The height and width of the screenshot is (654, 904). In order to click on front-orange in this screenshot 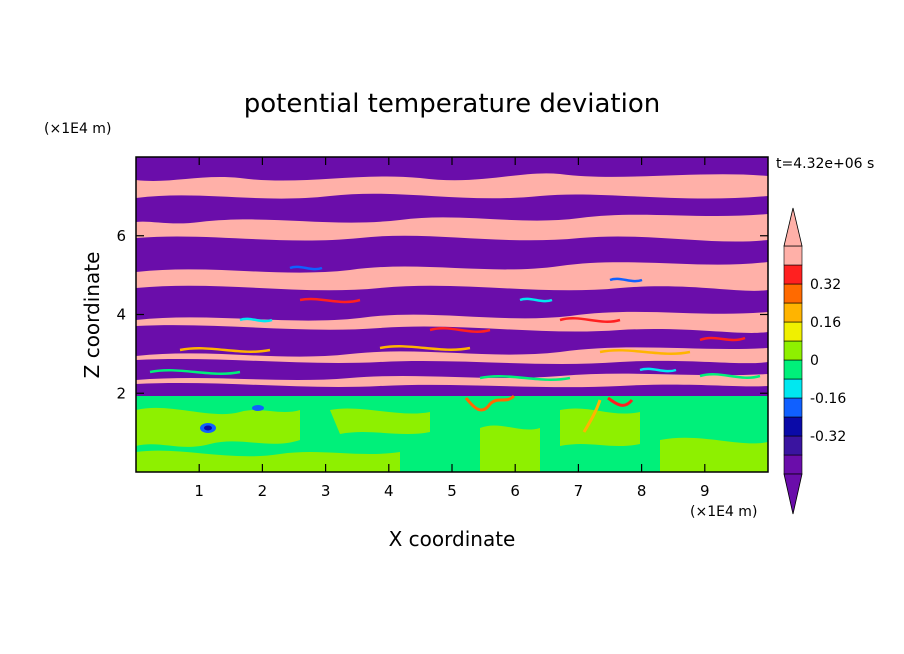, I will do `click(435, 350)`.